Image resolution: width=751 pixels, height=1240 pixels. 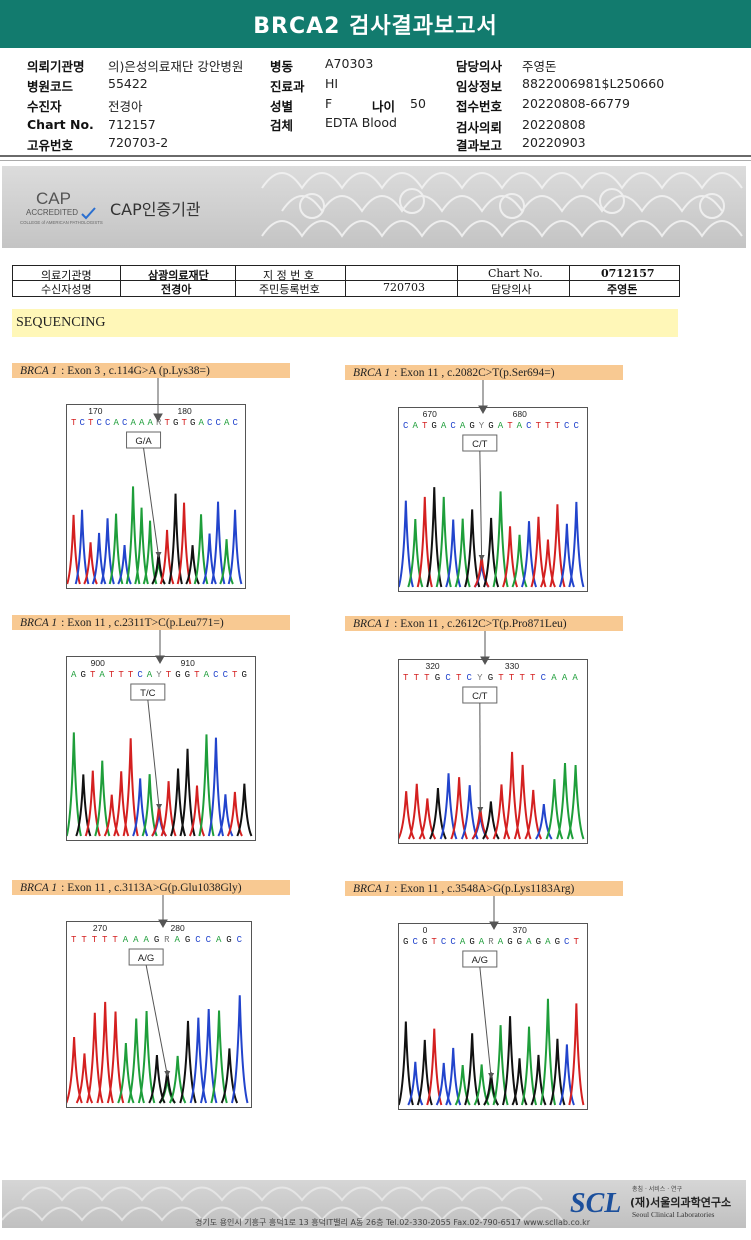 What do you see at coordinates (593, 83) in the screenshot?
I see `info-value: 8822006981$L250660` at bounding box center [593, 83].